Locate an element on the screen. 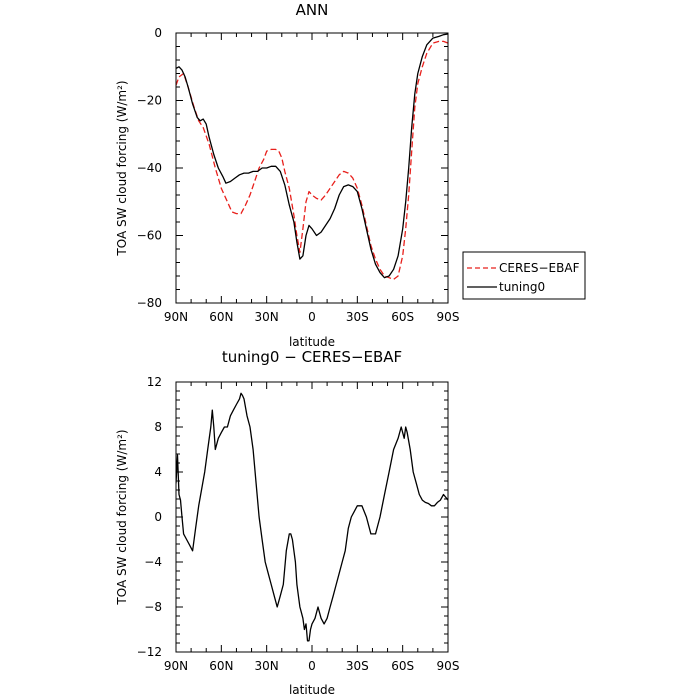  legend: CERES−EBAF tuning0 is located at coordinates (524, 275).